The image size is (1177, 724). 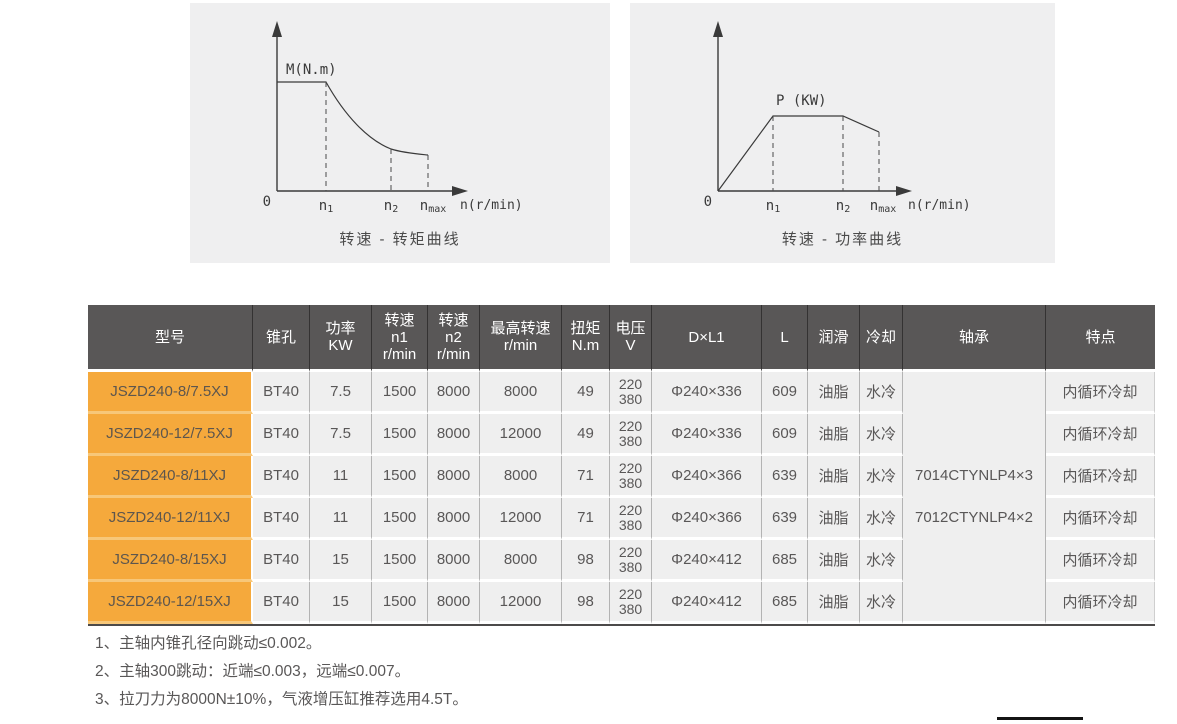 I want to click on torque-speed-chart-panel: M(N.m) 0 n1 n2 nmax n(r/min) 转速 - 转矩曲线, so click(x=400, y=133).